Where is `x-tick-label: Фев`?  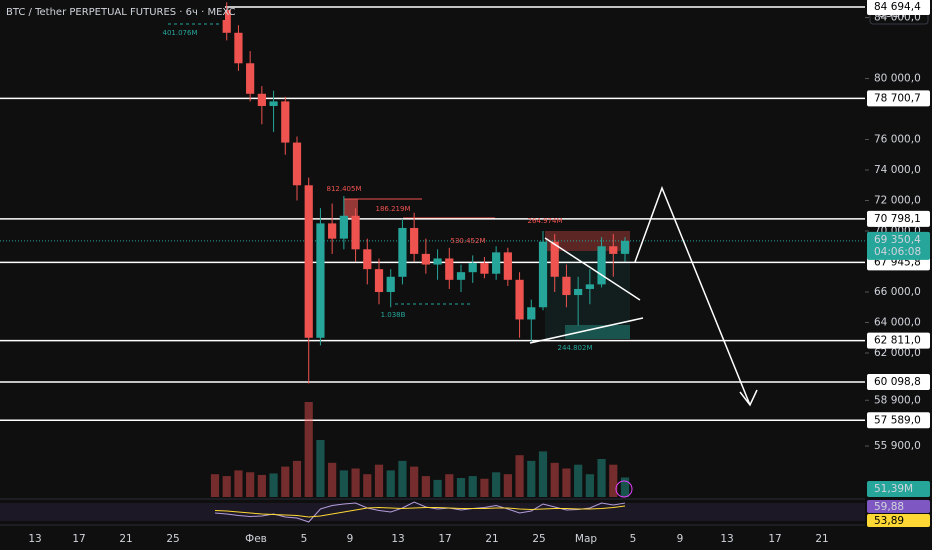 x-tick-label: Фев is located at coordinates (256, 539).